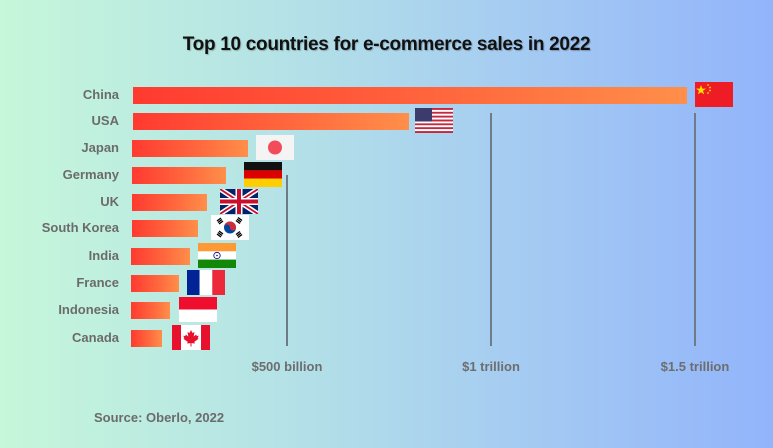  What do you see at coordinates (205, 282) in the screenshot?
I see `france-flag-icon` at bounding box center [205, 282].